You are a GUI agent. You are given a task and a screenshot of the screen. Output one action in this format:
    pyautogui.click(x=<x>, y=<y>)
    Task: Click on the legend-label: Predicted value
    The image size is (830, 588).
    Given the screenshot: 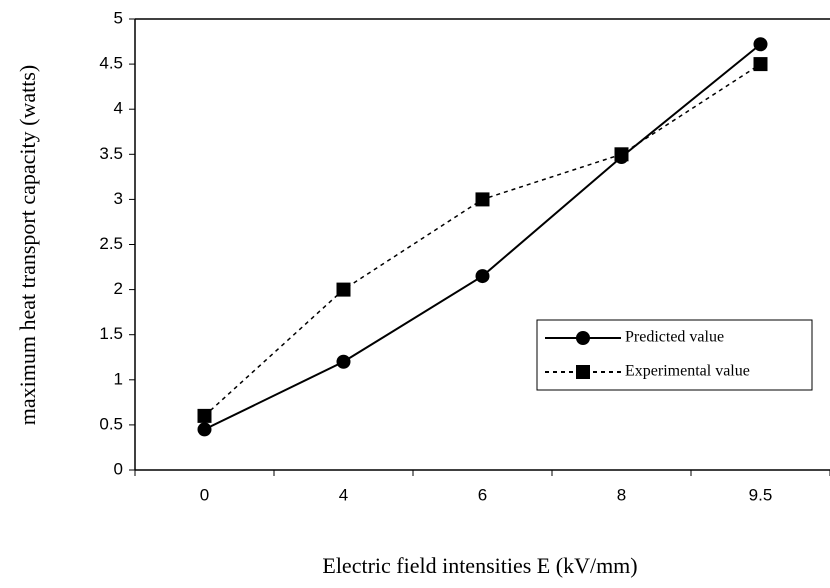 What is the action you would take?
    pyautogui.click(x=674, y=337)
    